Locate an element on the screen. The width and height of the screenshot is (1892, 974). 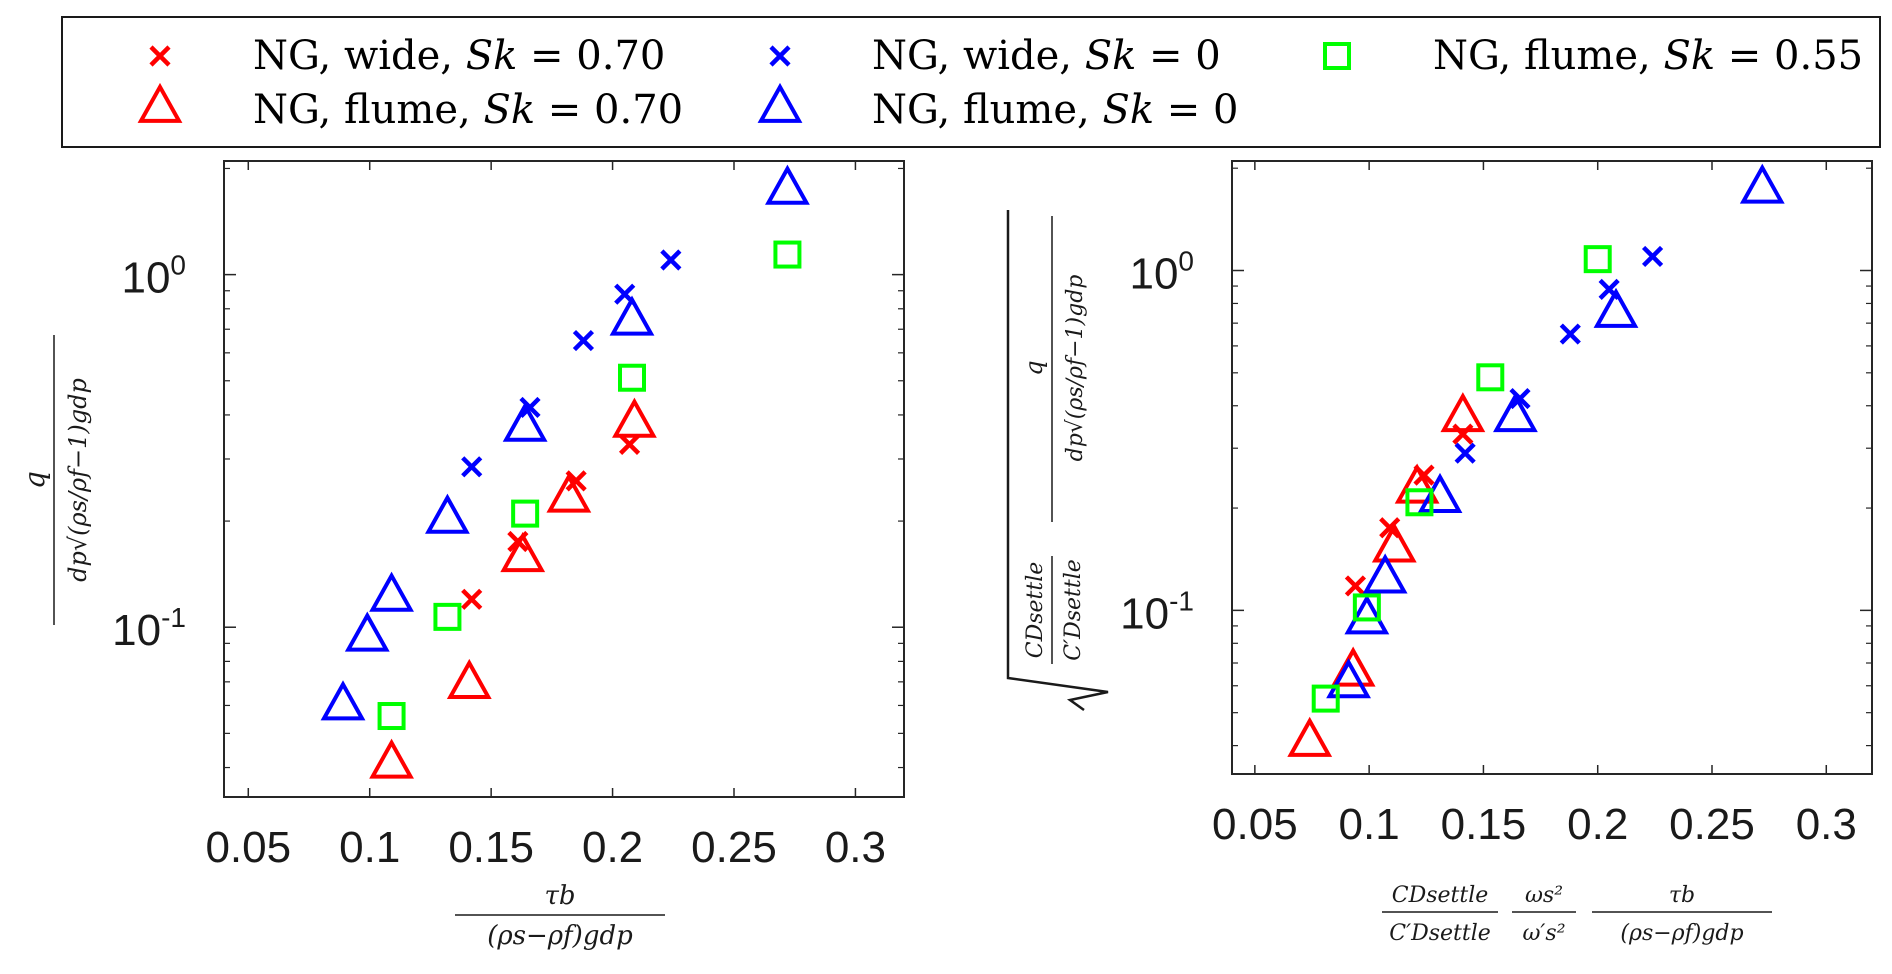
legend-marker-square-icon is located at coordinates (1337, 56).